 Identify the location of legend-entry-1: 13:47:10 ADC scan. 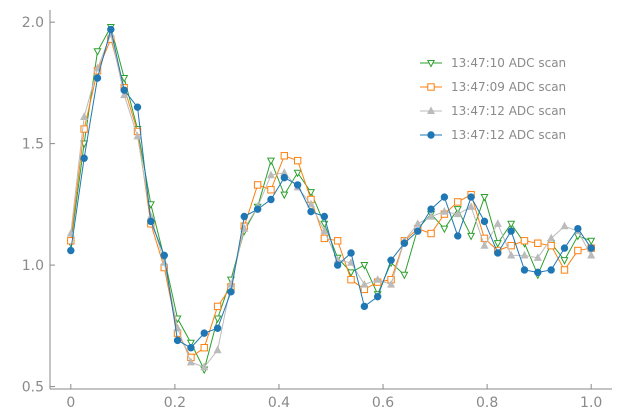
(493, 63).